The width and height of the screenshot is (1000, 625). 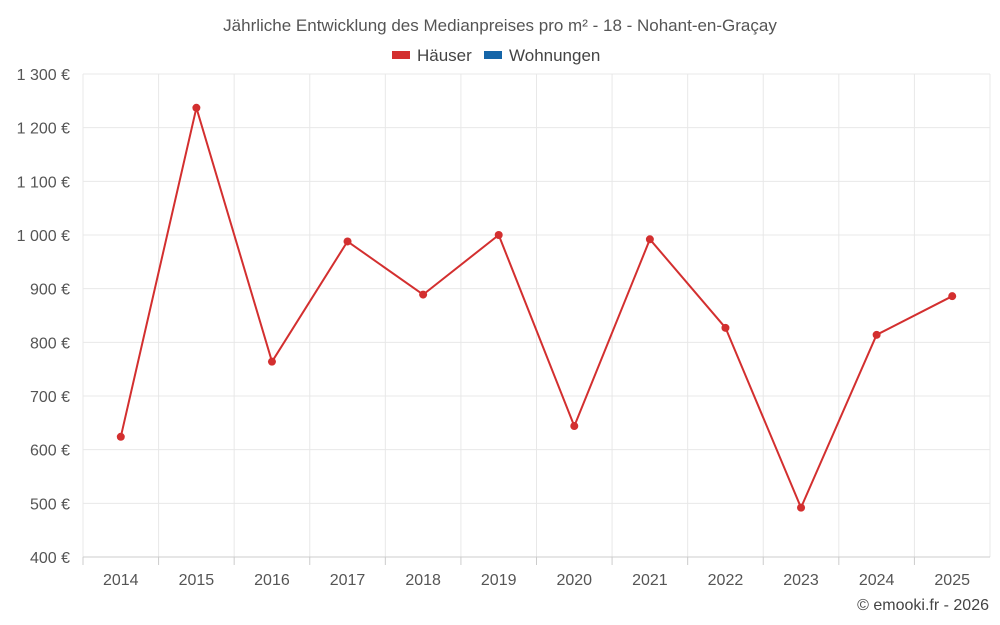 What do you see at coordinates (574, 580) in the screenshot?
I see `x-tick-label: 2020` at bounding box center [574, 580].